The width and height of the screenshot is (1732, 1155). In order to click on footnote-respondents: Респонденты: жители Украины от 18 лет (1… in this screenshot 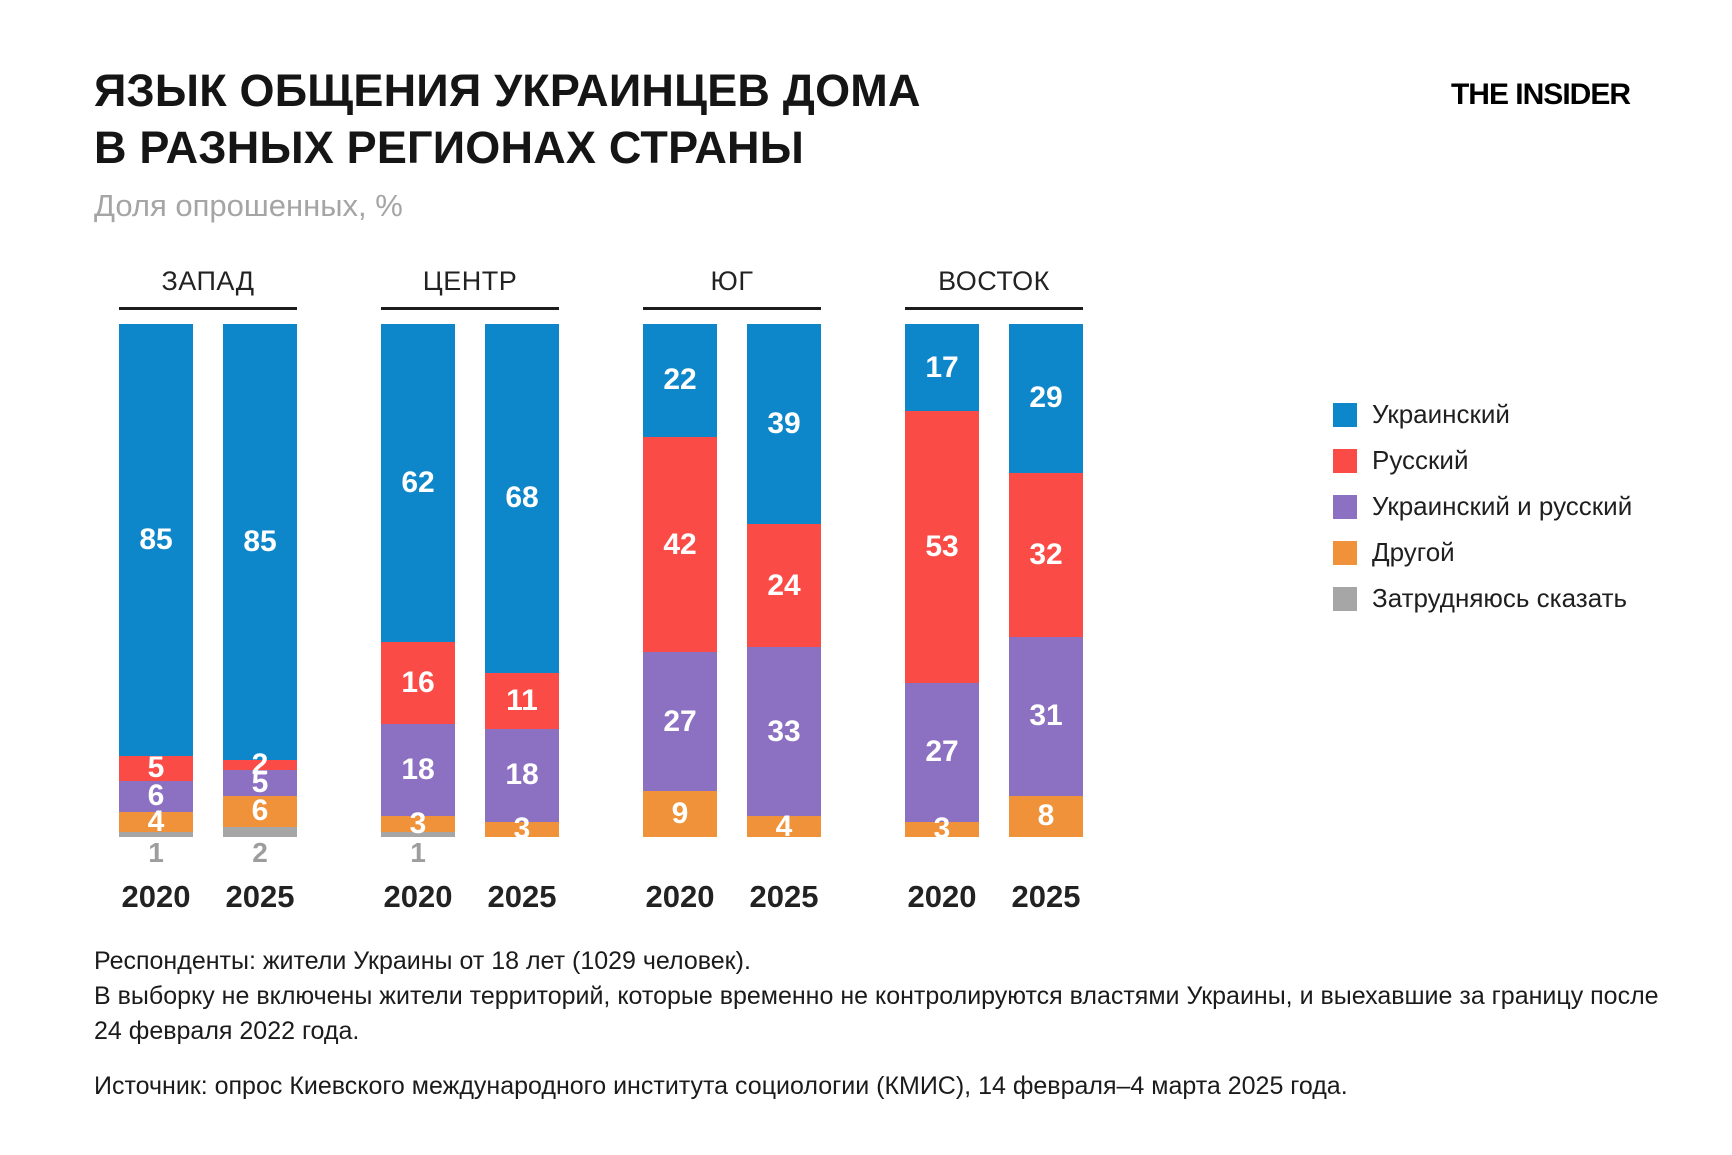, I will do `click(422, 961)`.